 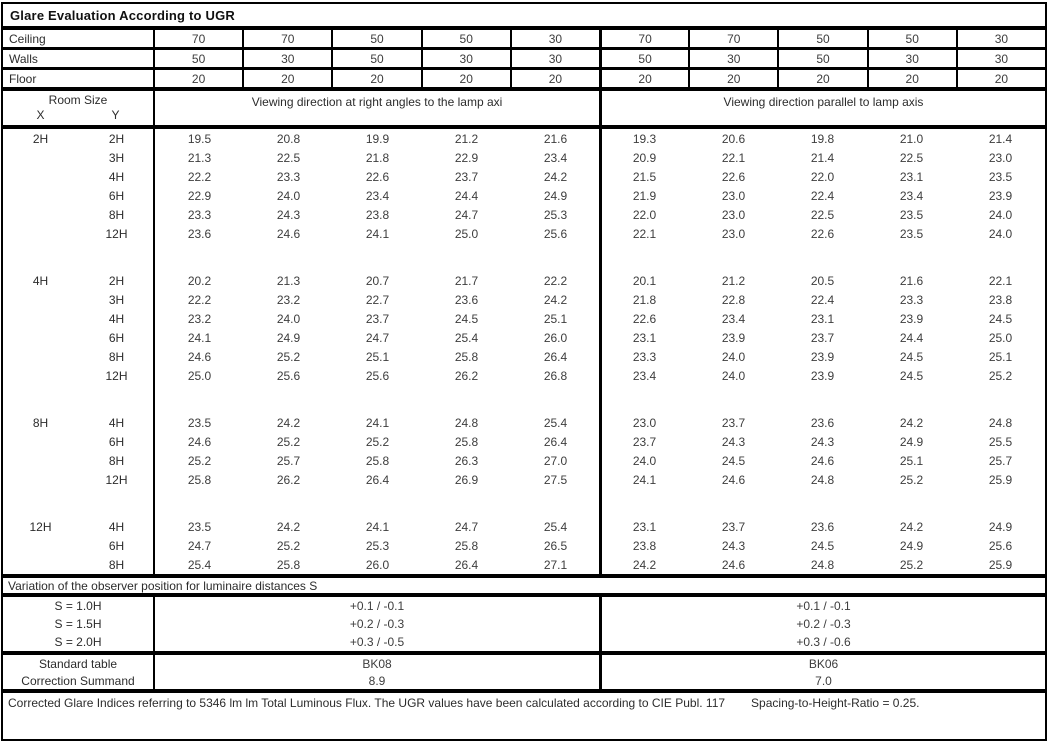 I want to click on reflectance-label: Ceiling, so click(x=27, y=38).